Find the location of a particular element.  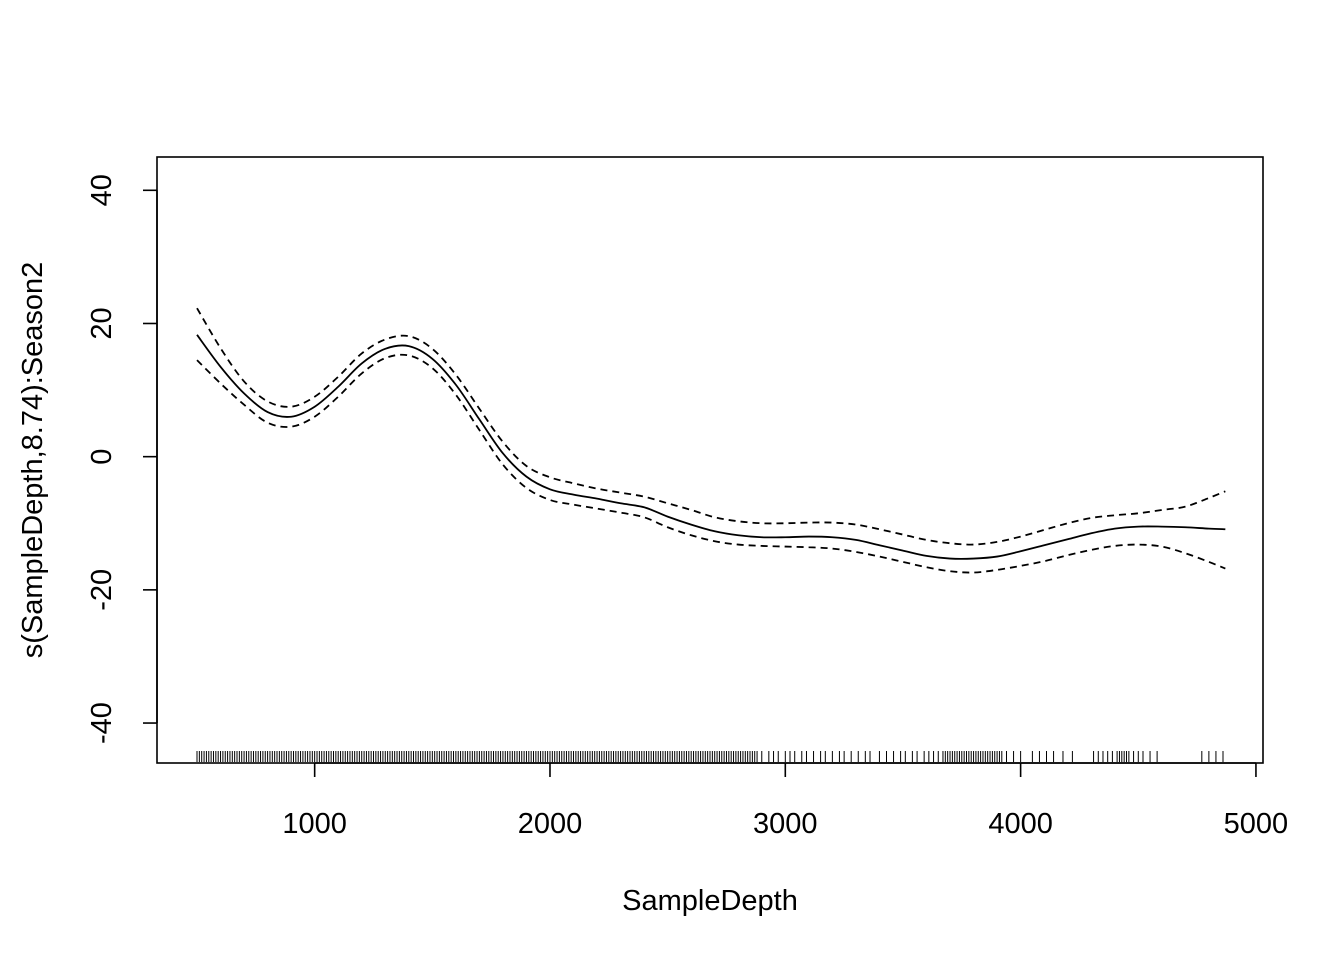

x-tick-label: 4000 is located at coordinates (1020, 824).